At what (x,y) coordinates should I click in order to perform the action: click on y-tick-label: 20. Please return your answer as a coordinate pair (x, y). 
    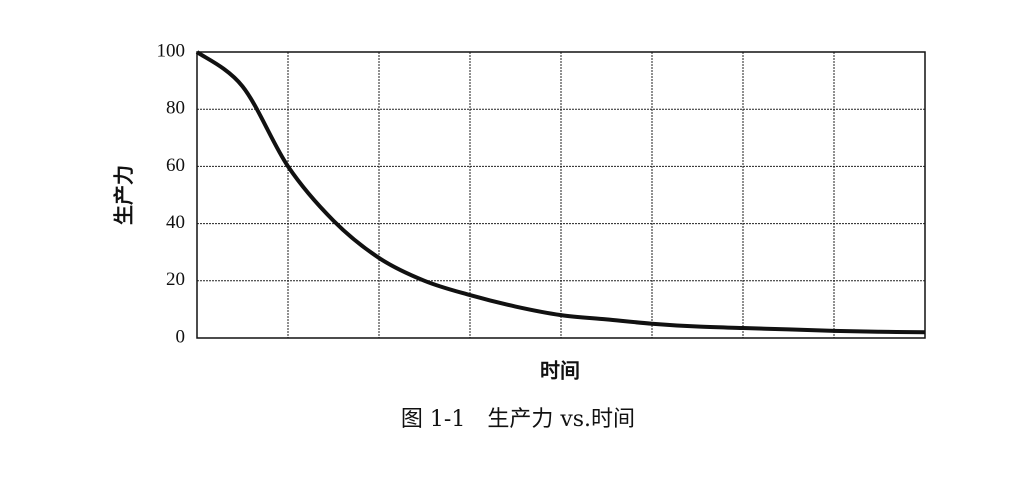
    Looking at the image, I should click on (175, 279).